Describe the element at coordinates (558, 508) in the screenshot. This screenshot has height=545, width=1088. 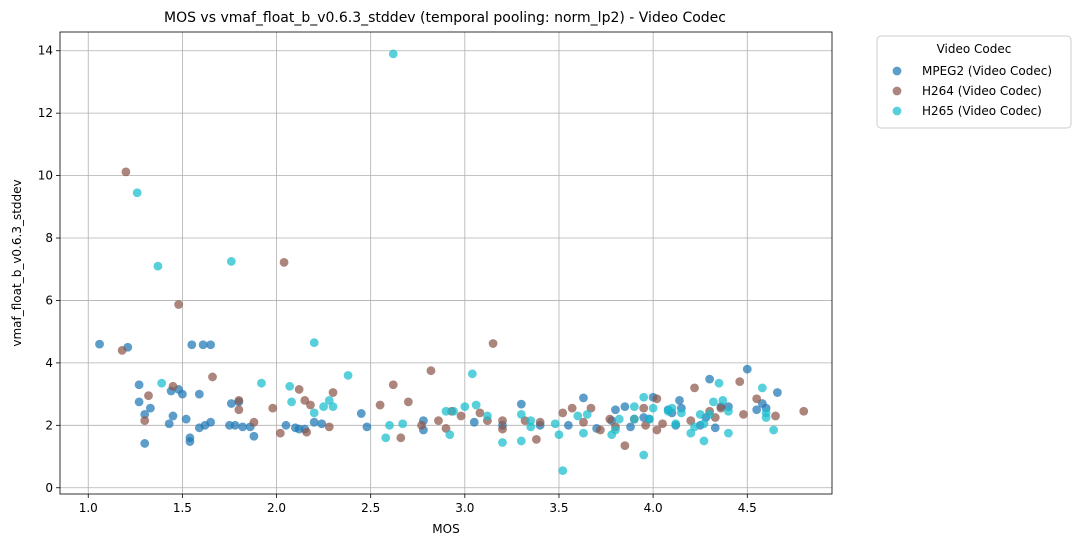
I see `x-tick-label: 3.5` at that location.